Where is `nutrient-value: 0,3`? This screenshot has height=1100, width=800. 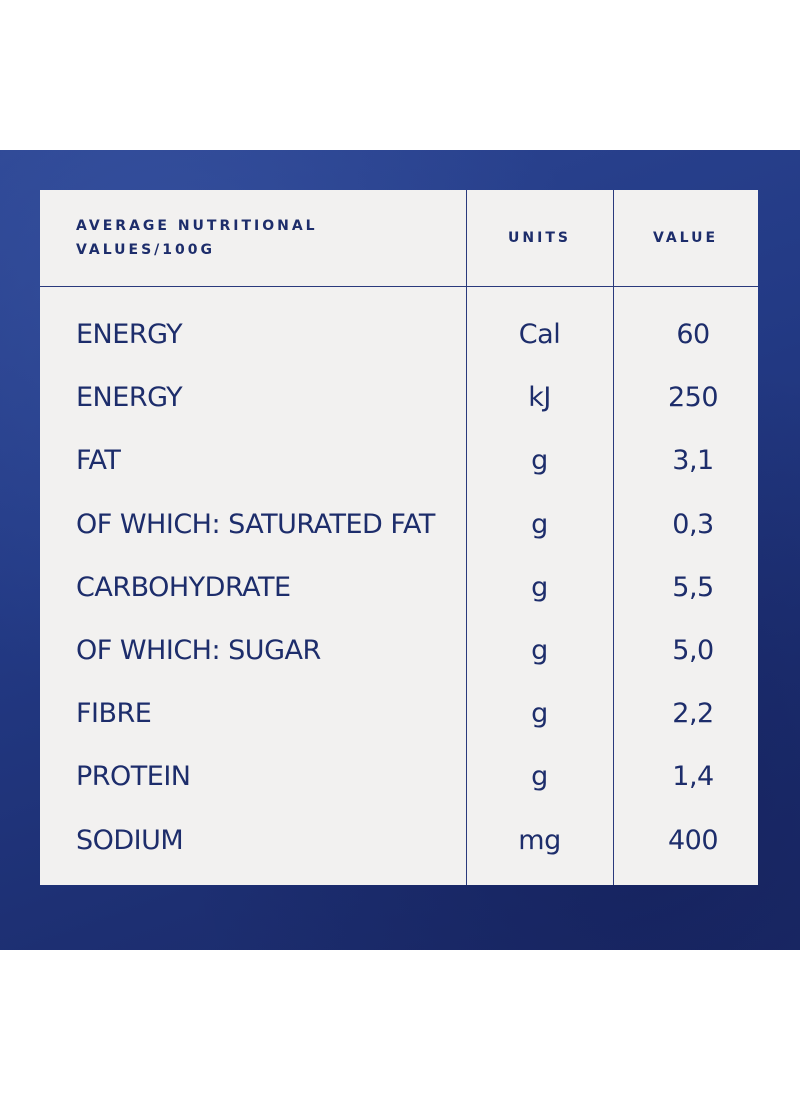
nutrient-value: 0,3 is located at coordinates (693, 524).